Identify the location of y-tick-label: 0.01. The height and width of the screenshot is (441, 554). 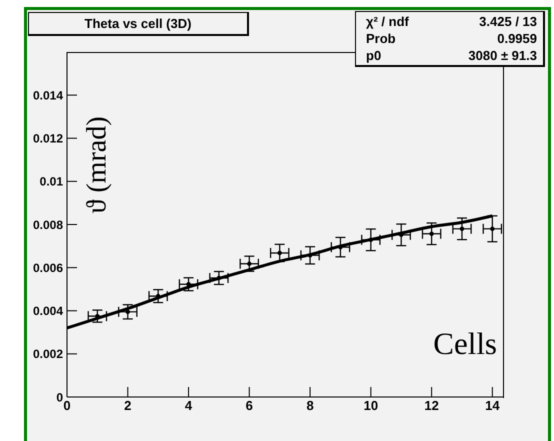
(52, 181).